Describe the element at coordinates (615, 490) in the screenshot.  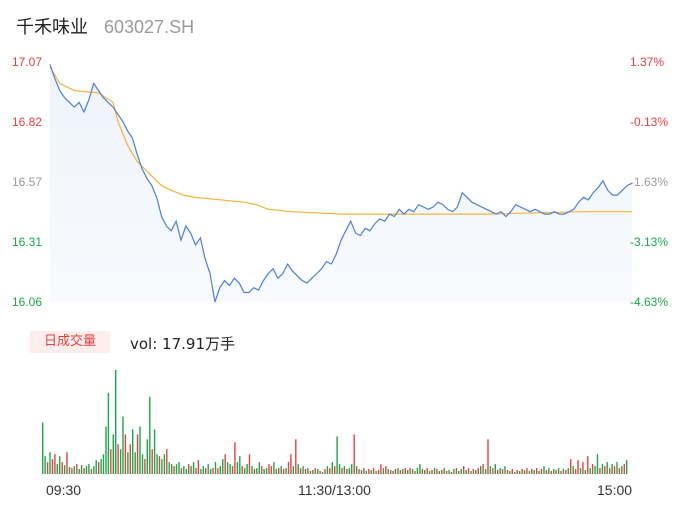
I see `x-tick-close: 15:00` at that location.